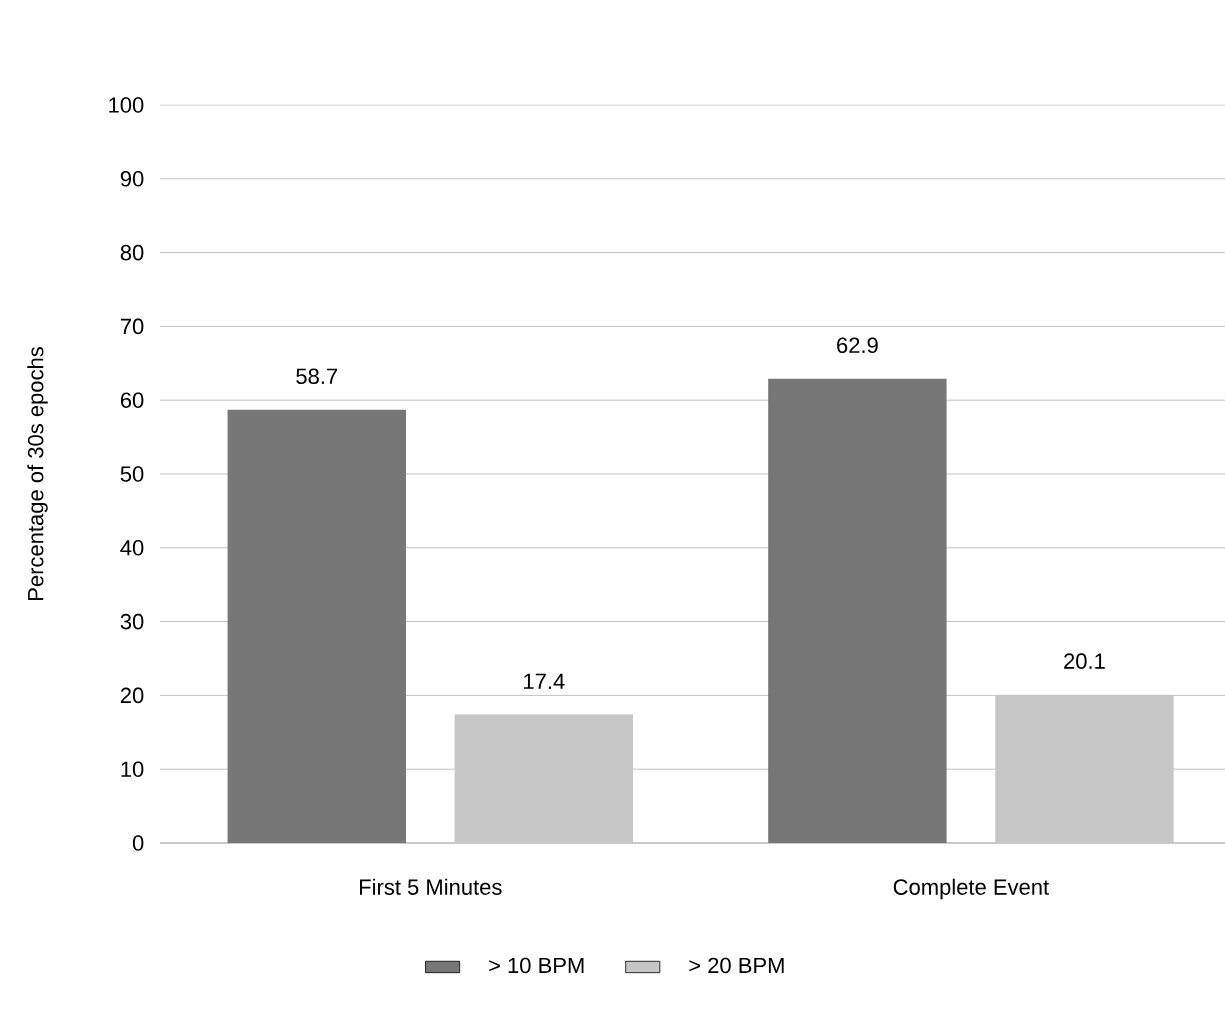 The height and width of the screenshot is (1010, 1225). What do you see at coordinates (536, 965) in the screenshot?
I see `legend-label: > 10 BPM` at bounding box center [536, 965].